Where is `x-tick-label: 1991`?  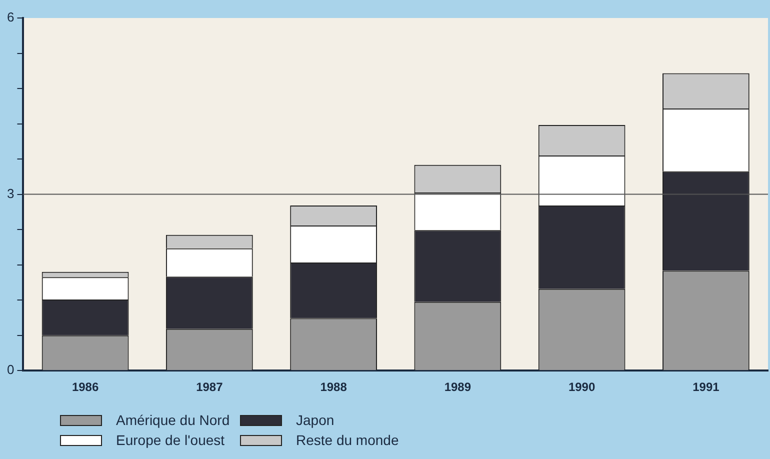 x-tick-label: 1991 is located at coordinates (706, 387).